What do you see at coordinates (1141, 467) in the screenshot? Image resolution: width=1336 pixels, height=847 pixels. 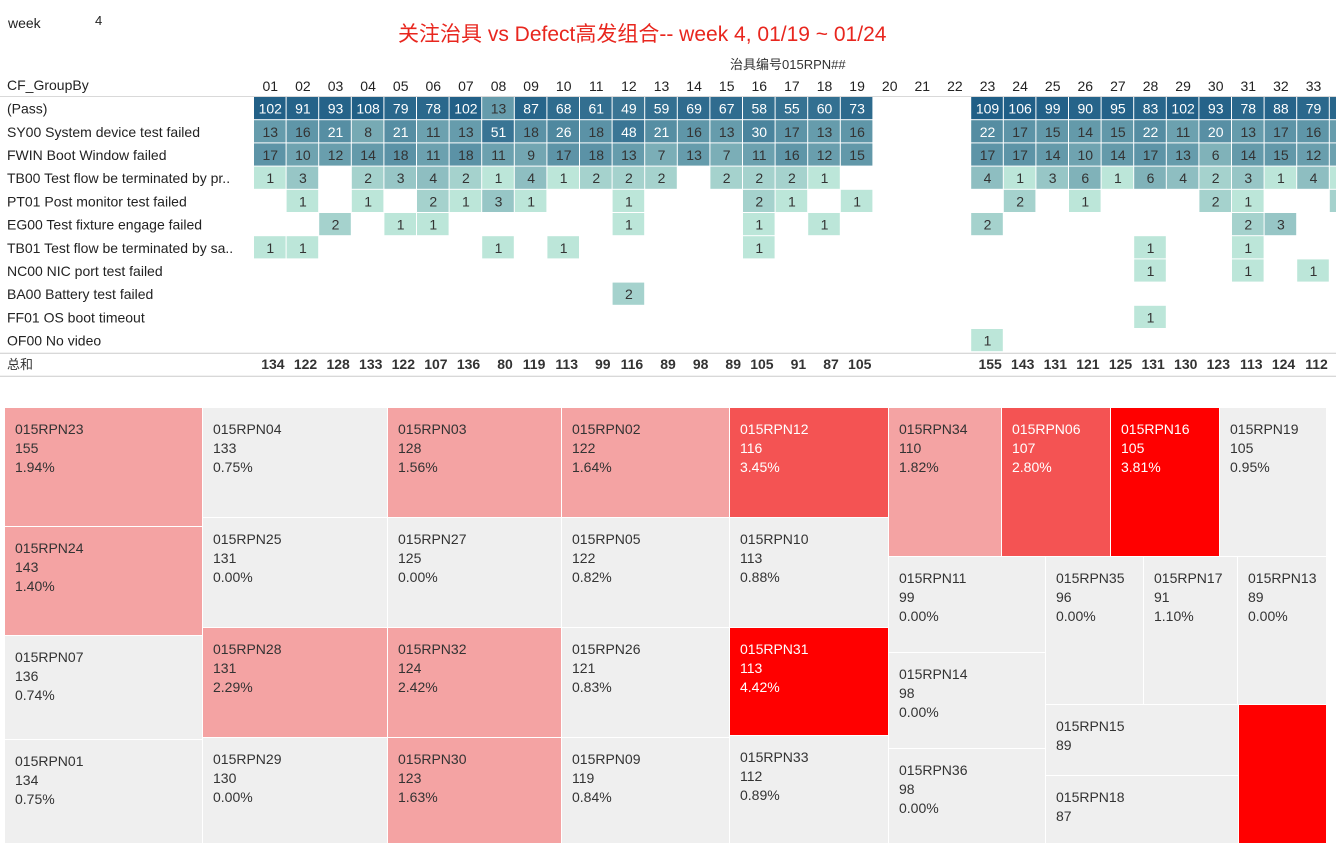 I see `treemap-cell-rate: 3.81%` at bounding box center [1141, 467].